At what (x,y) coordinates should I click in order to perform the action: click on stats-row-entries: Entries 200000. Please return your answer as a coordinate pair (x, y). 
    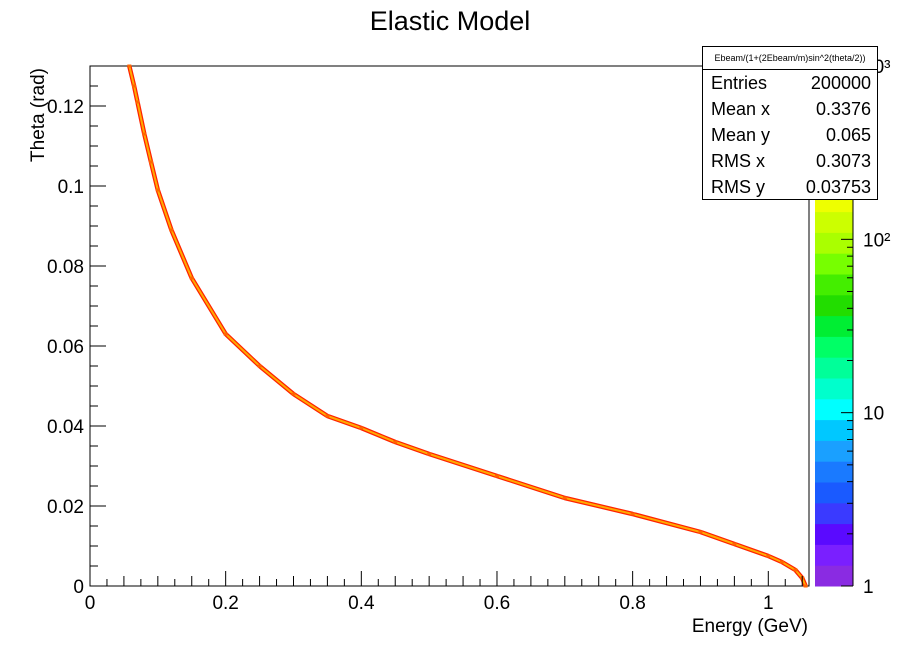
    Looking at the image, I should click on (790, 83).